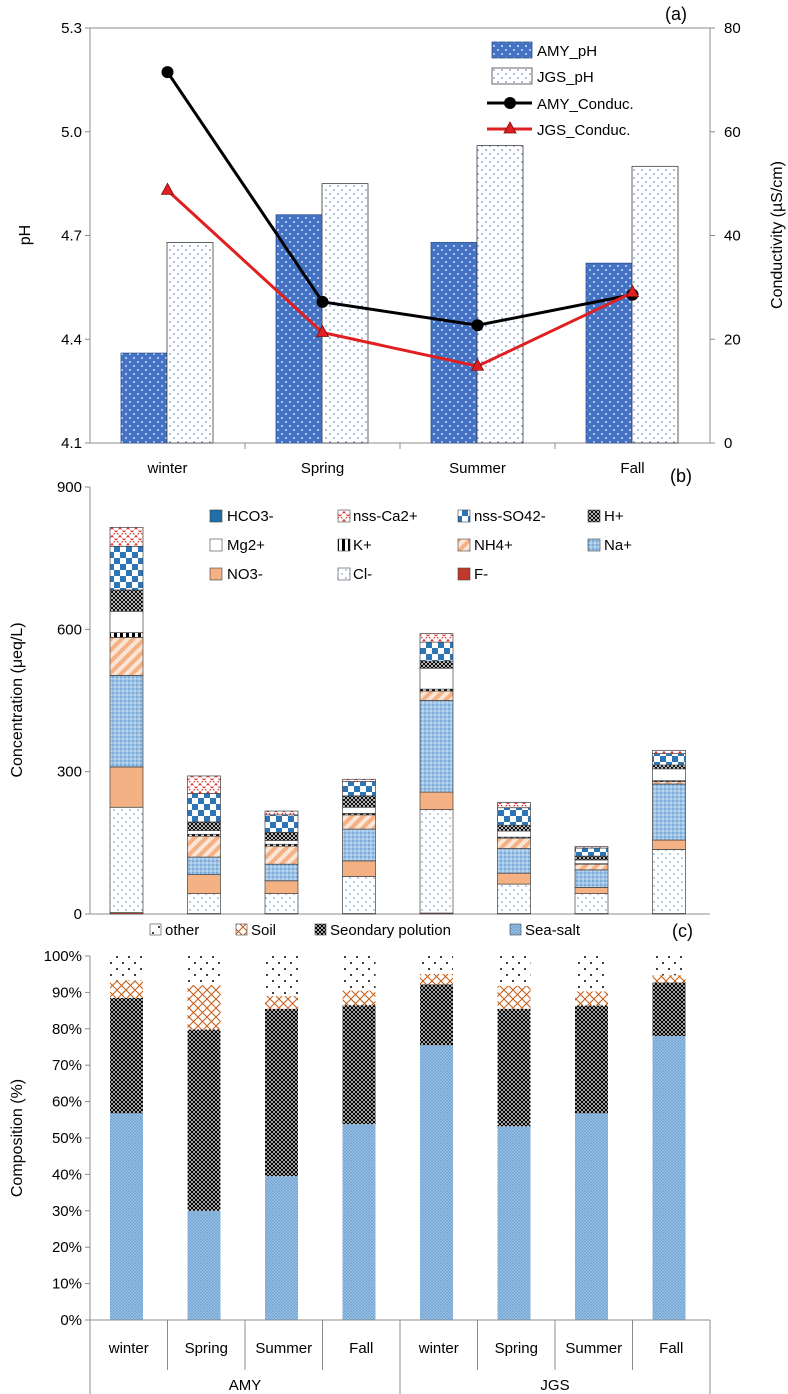 The image size is (788, 1394). Describe the element at coordinates (436, 861) in the screenshot. I see `bar-cl-jgs-winter` at that location.